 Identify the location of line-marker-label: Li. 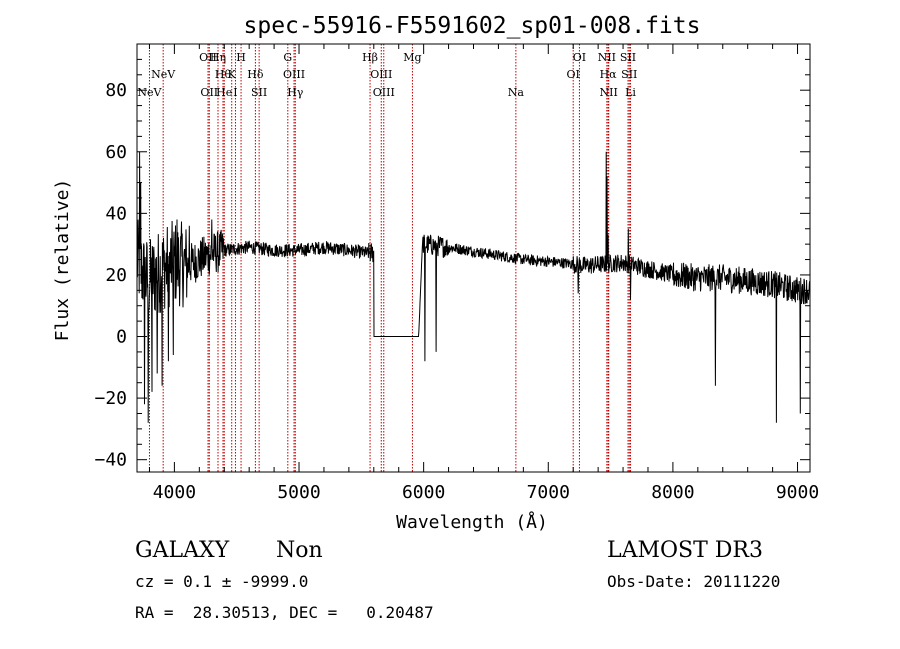
(630, 92).